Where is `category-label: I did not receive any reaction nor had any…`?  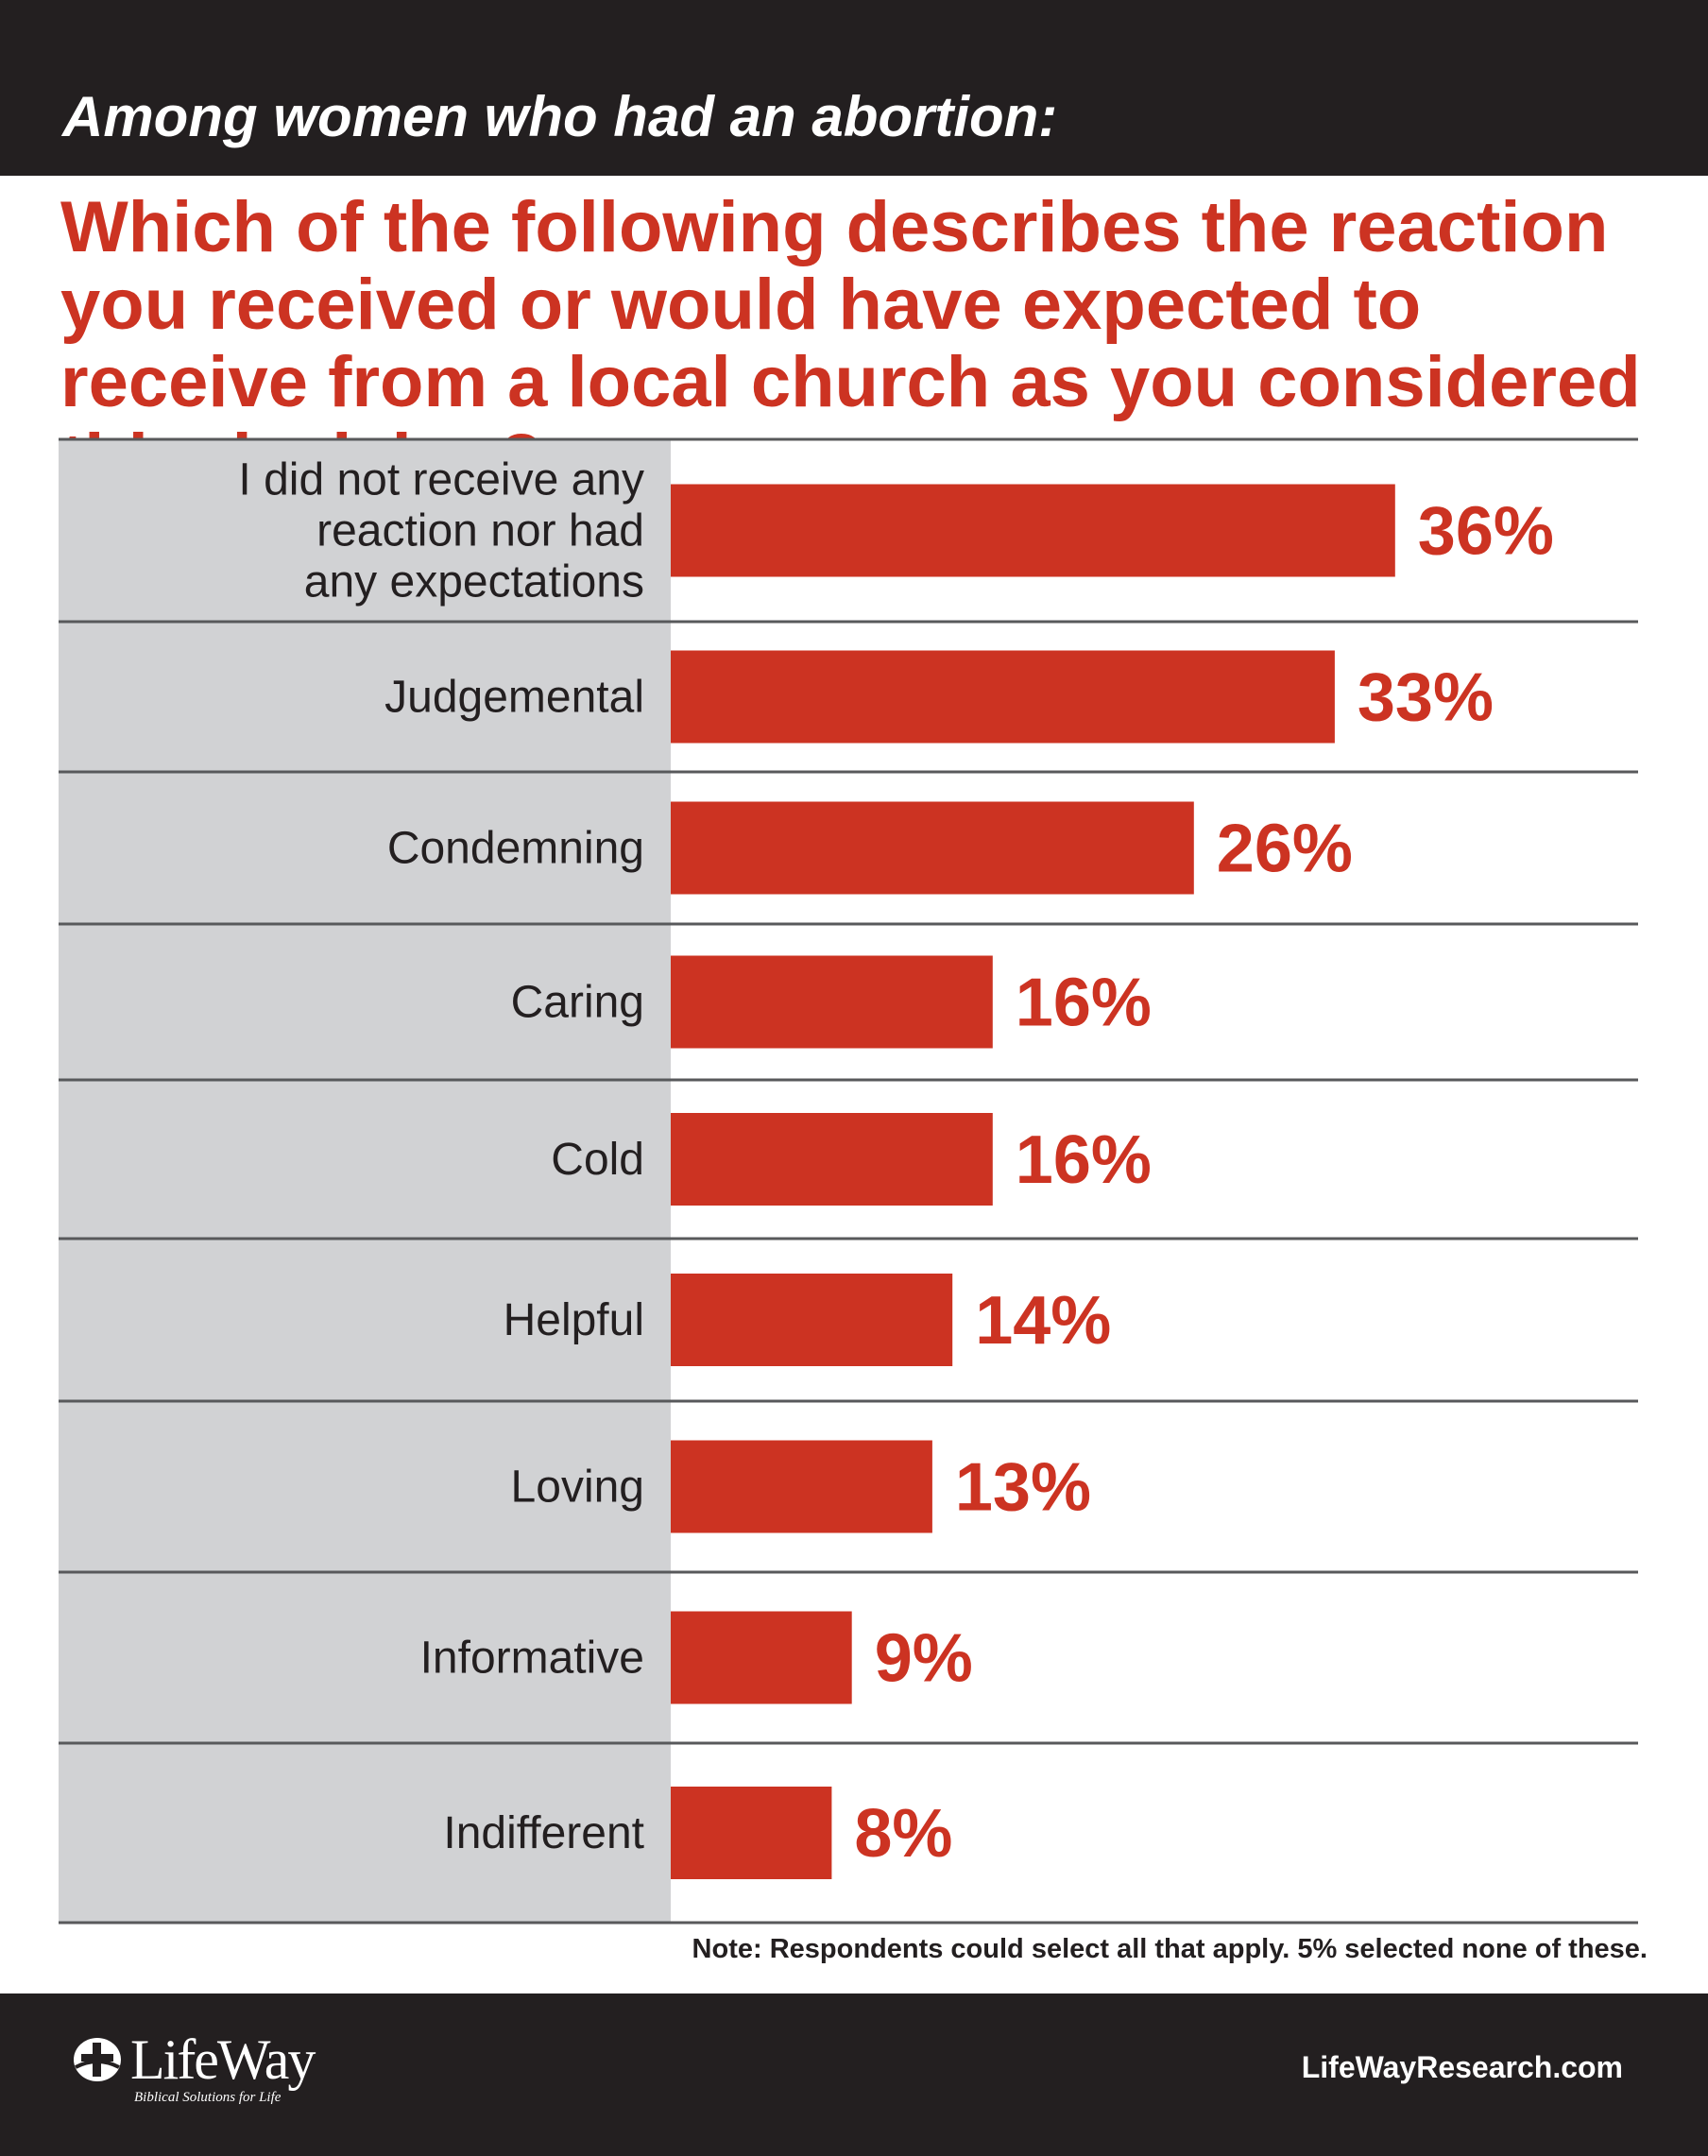 category-label: I did not receive any reaction nor had any… is located at coordinates (441, 531).